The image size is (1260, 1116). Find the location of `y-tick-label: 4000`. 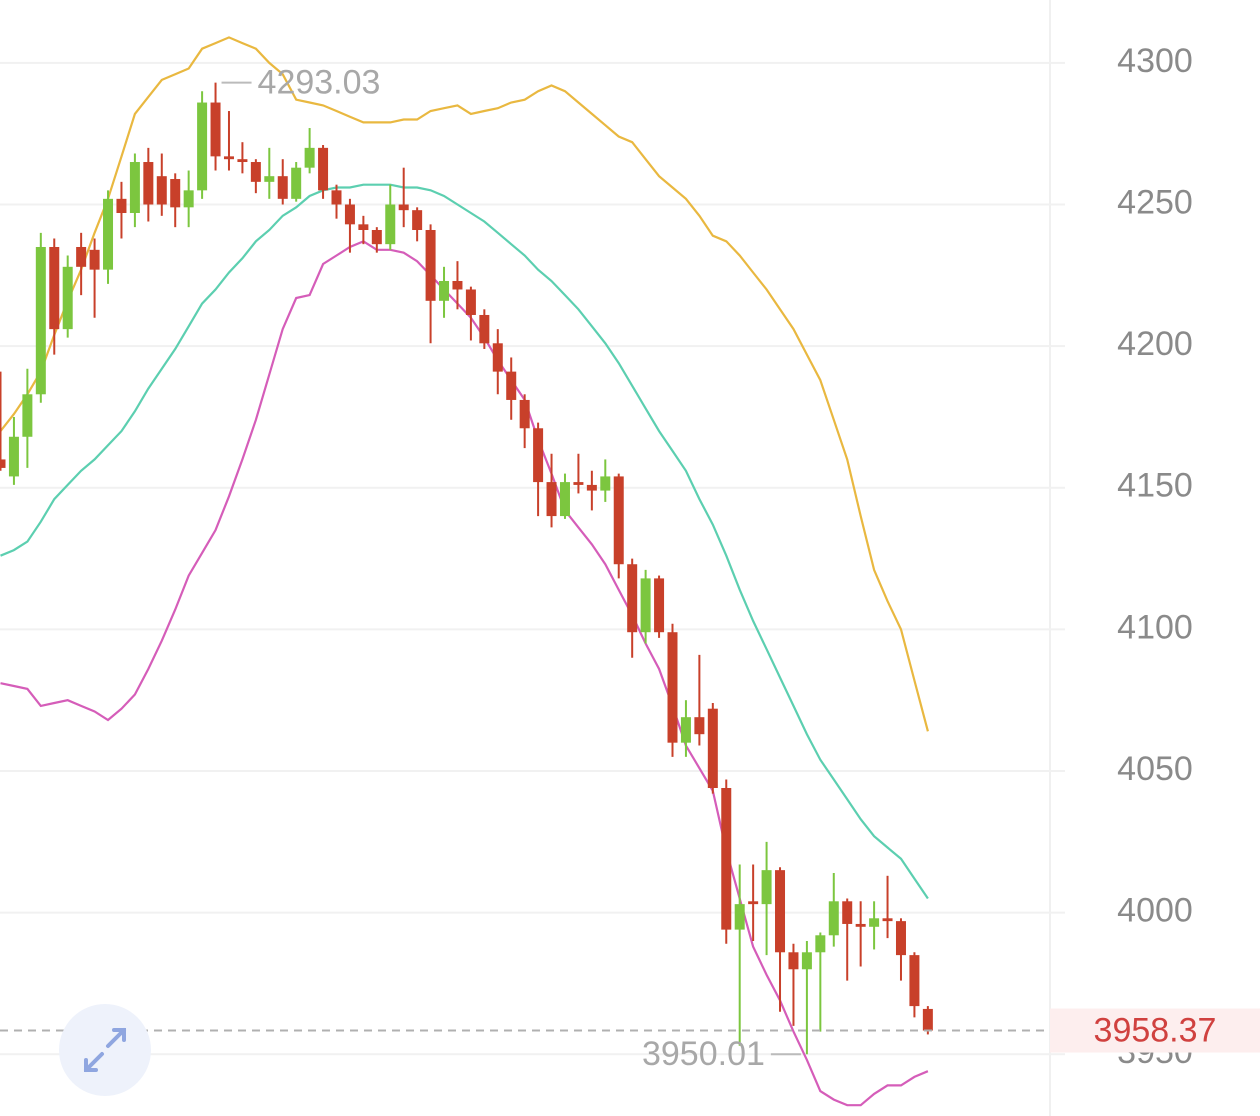

y-tick-label: 4000 is located at coordinates (1155, 911).